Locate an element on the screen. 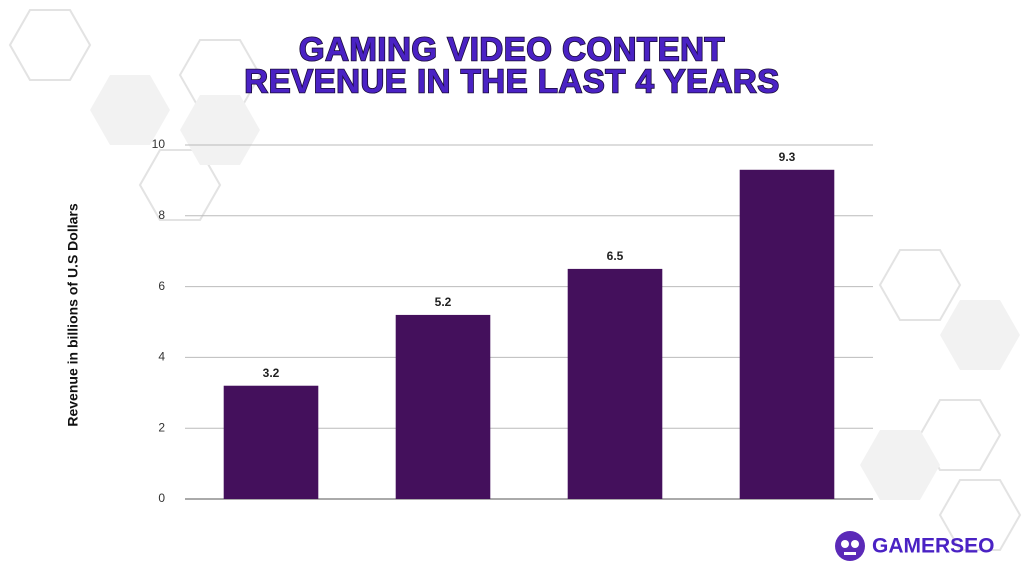 Image resolution: width=1024 pixels, height=576 pixels. value-label: 3.2 is located at coordinates (271, 373).